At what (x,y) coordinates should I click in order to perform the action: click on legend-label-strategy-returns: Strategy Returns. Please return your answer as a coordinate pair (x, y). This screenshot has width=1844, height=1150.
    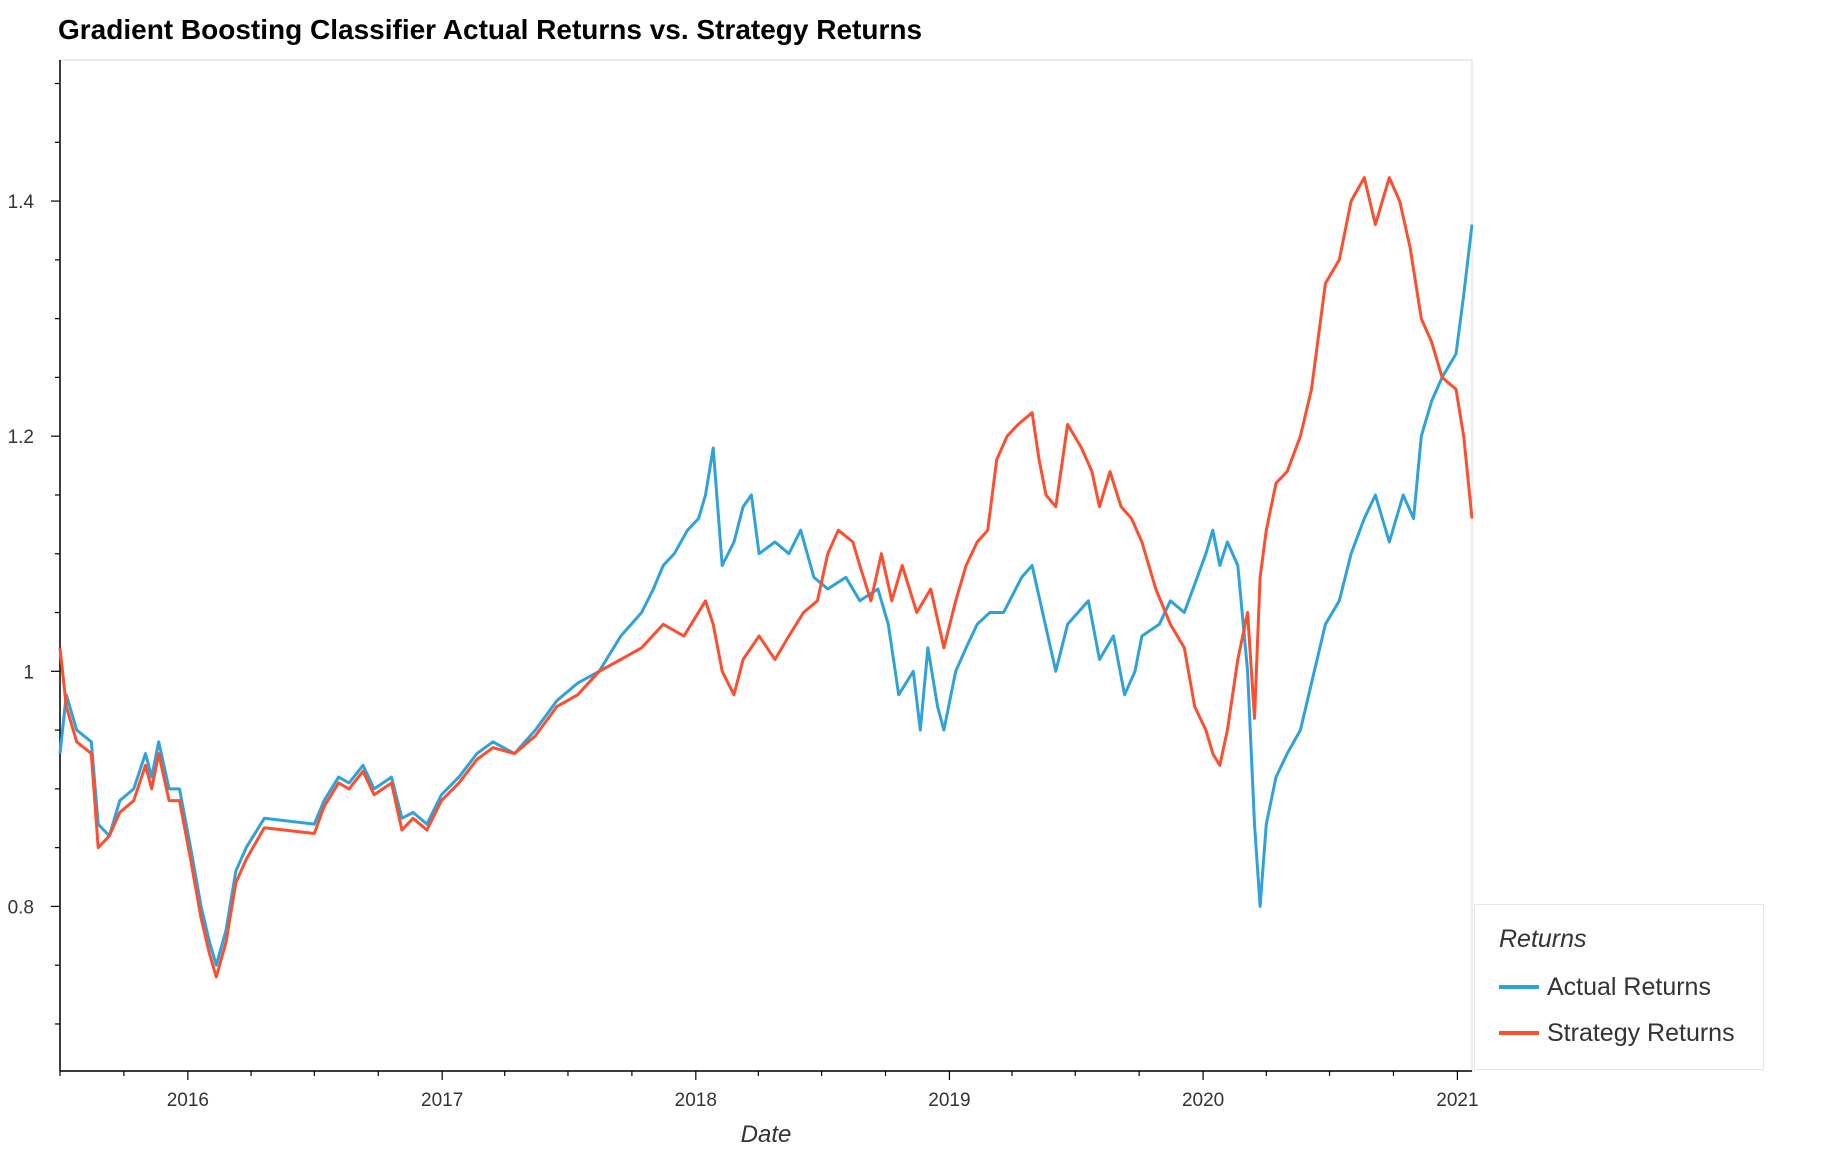
    Looking at the image, I should click on (1641, 1032).